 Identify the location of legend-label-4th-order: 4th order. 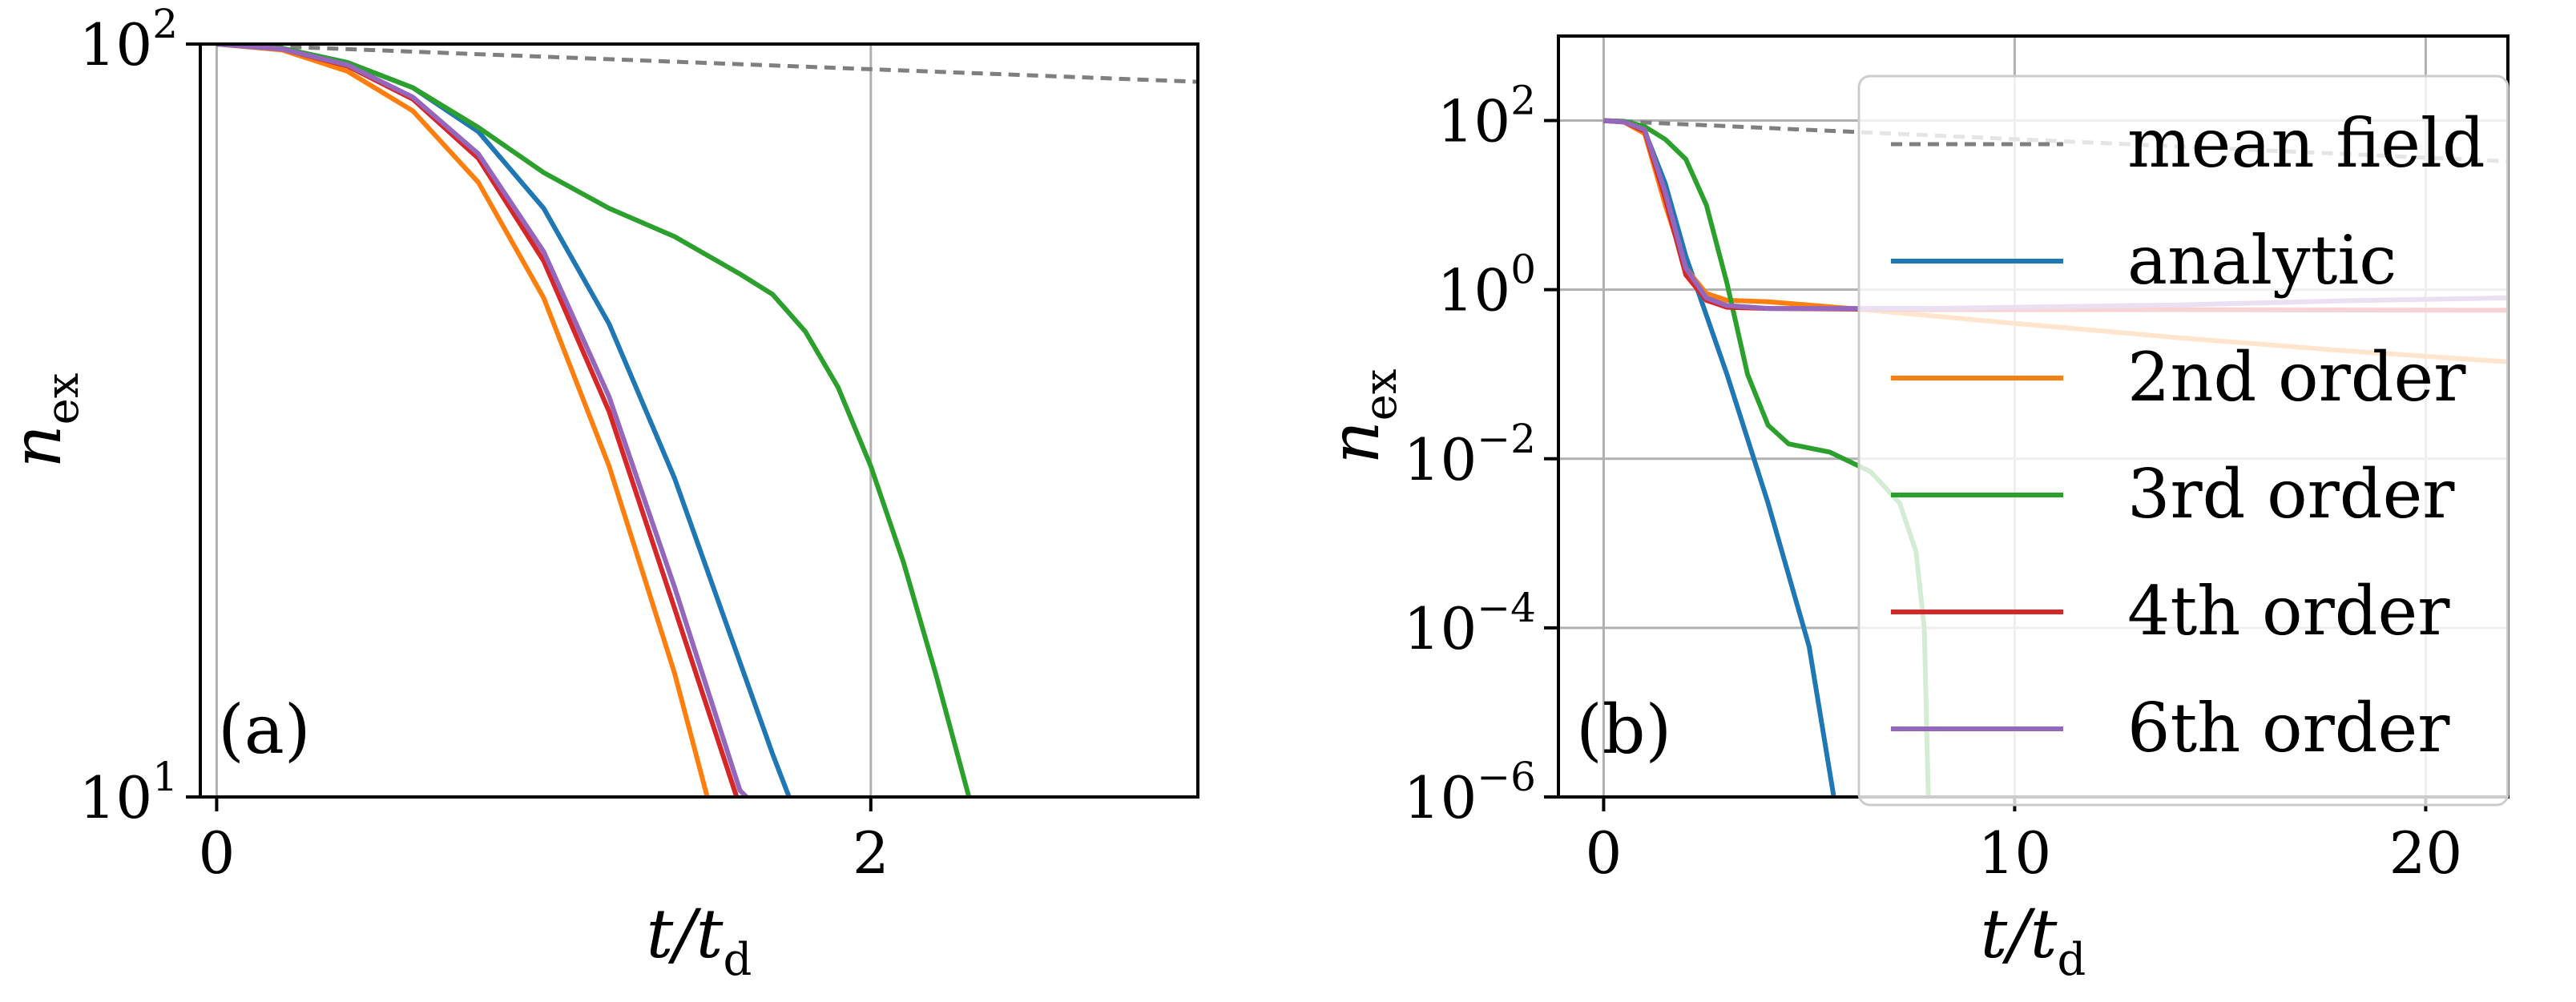
(2288, 611).